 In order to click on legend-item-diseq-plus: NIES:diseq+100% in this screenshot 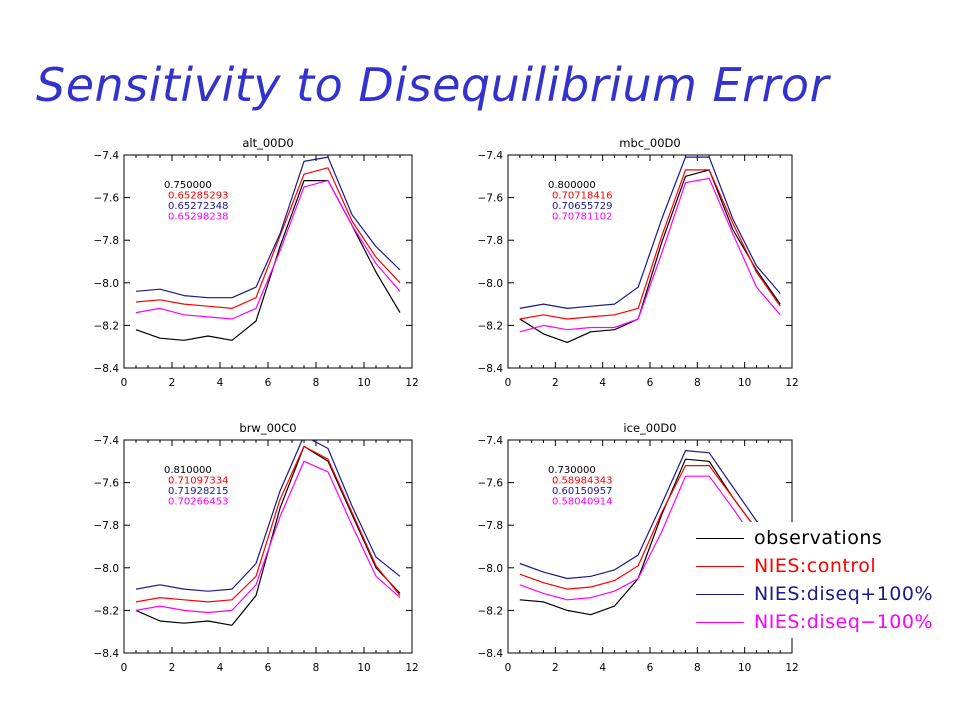, I will do `click(814, 594)`.